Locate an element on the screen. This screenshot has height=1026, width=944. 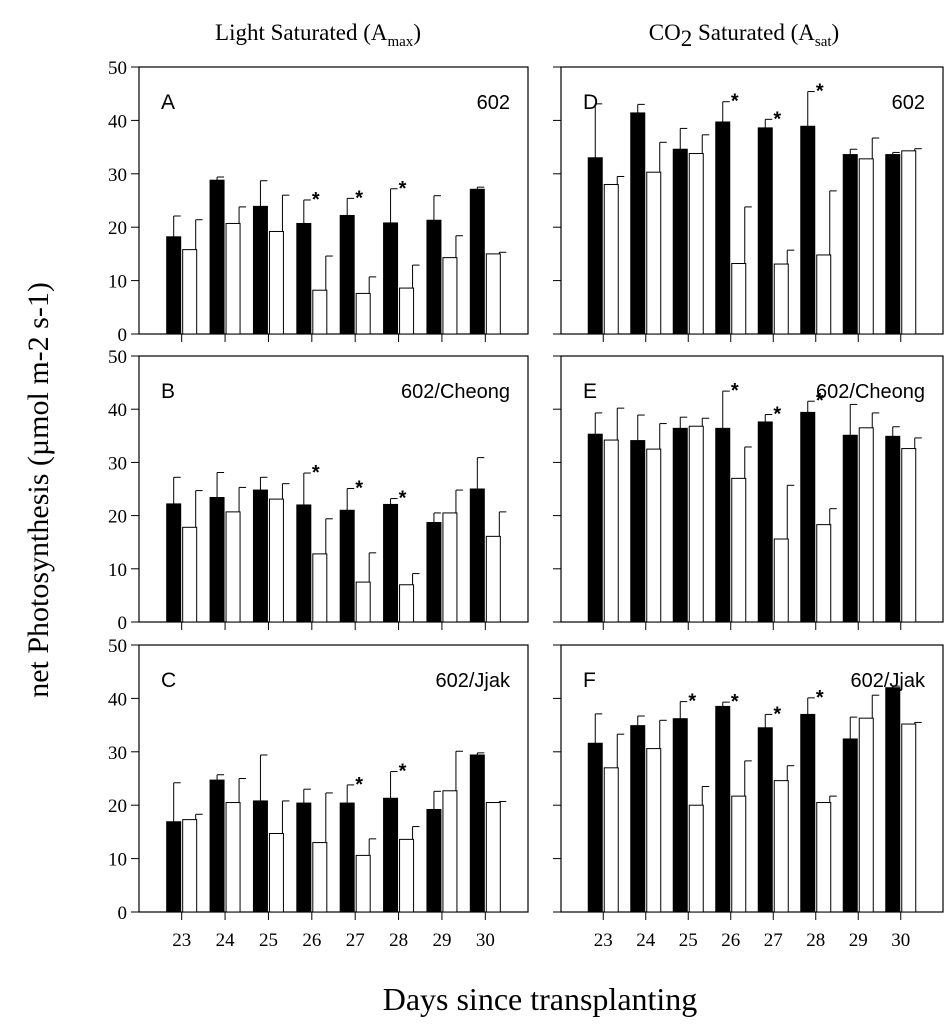
x-tick-label: 29 is located at coordinates (441, 940).